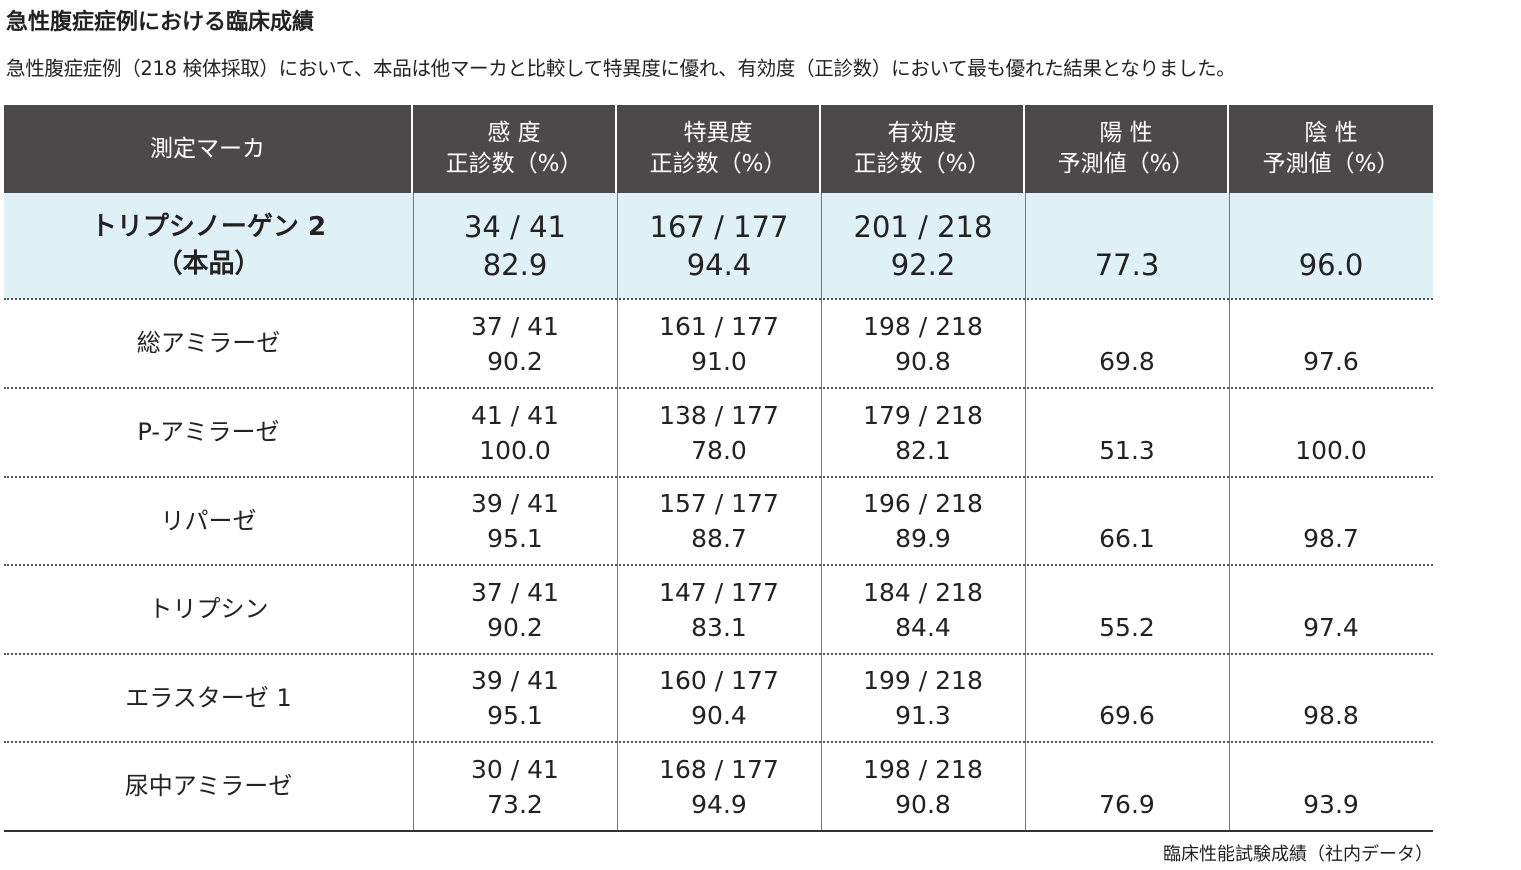 The height and width of the screenshot is (870, 1521). Describe the element at coordinates (1331, 698) in the screenshot. I see `value-cell: 98.8` at that location.